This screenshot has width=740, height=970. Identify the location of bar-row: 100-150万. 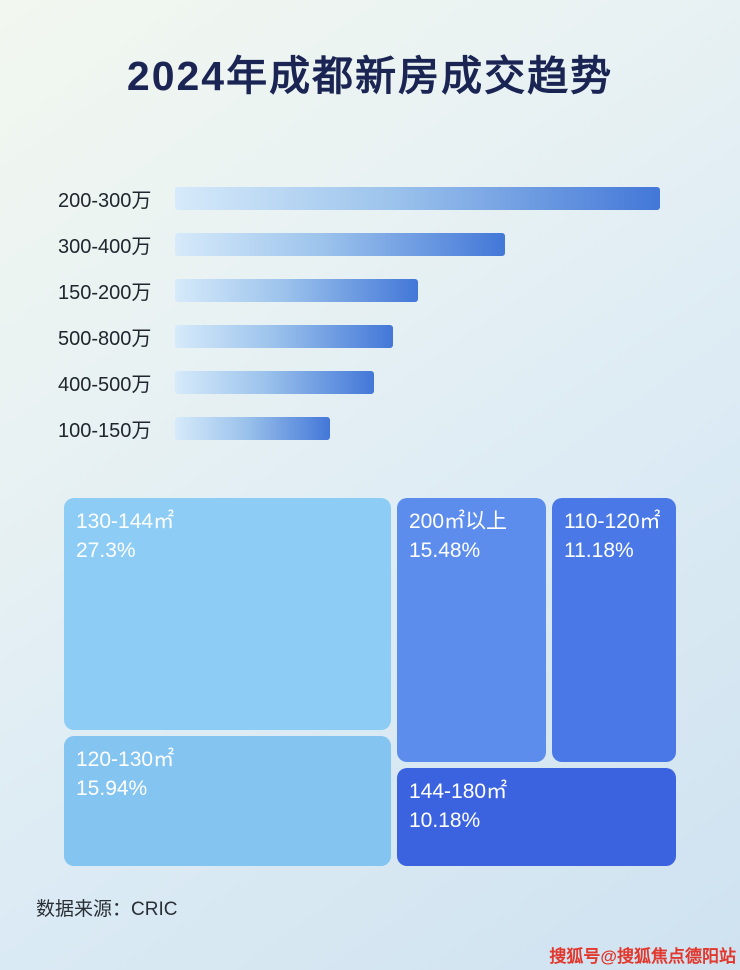
(359, 428).